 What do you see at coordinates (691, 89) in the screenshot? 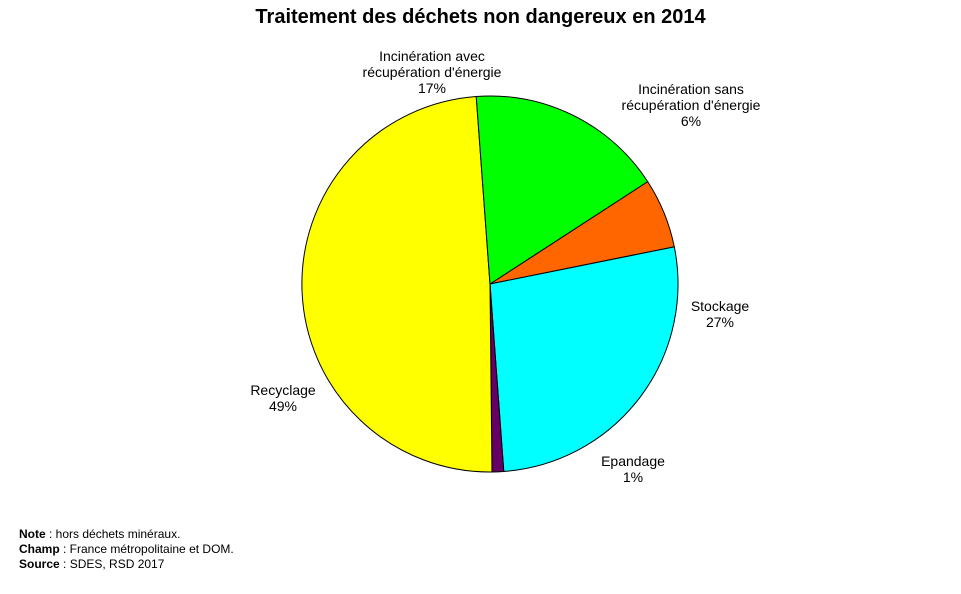
I see `slice-label-line: Incinération sans` at bounding box center [691, 89].